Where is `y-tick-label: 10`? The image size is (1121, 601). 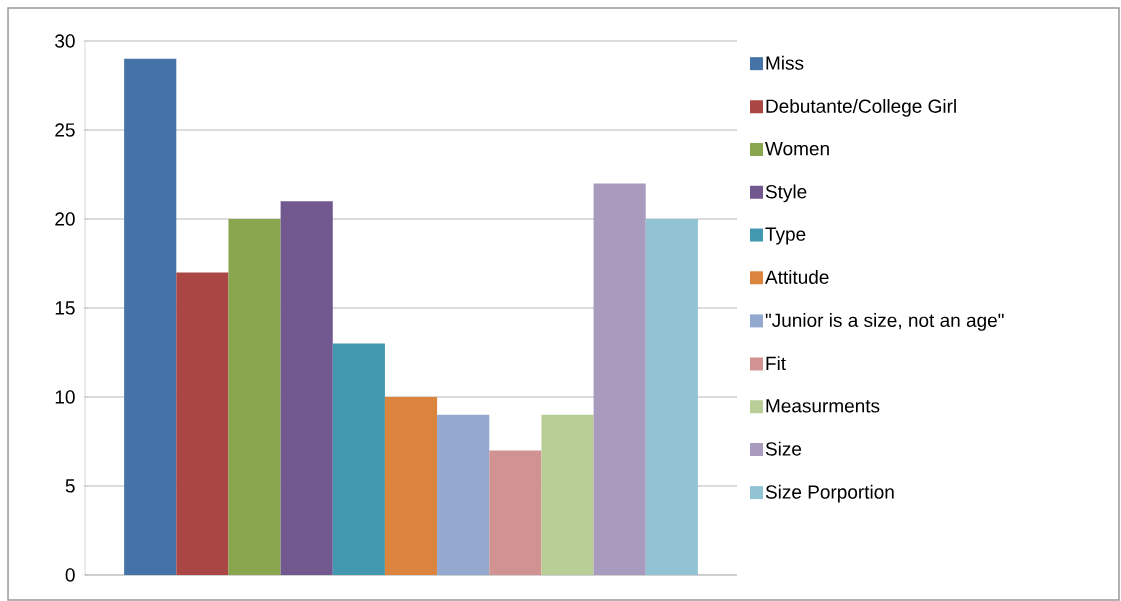
y-tick-label: 10 is located at coordinates (65, 397).